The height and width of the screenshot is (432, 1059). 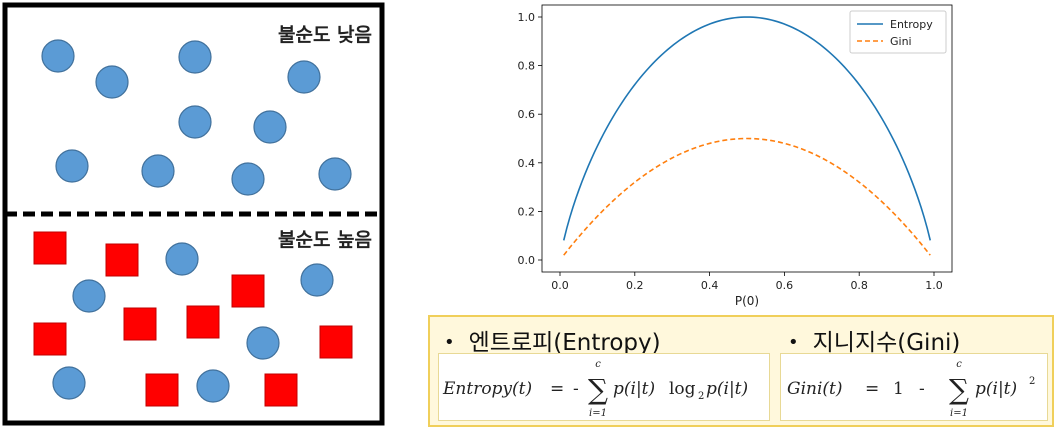 What do you see at coordinates (576, 389) in the screenshot?
I see `entropy-minus: -` at bounding box center [576, 389].